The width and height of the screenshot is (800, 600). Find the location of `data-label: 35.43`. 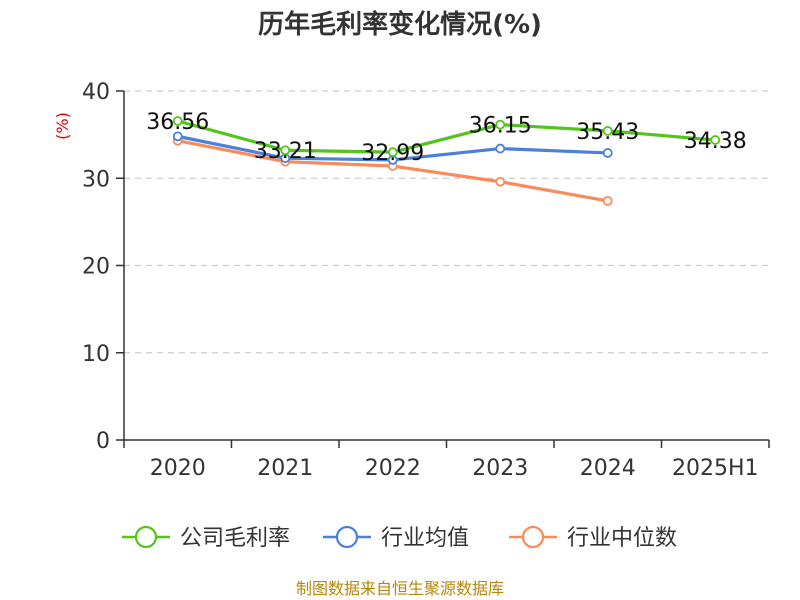

data-label: 35.43 is located at coordinates (607, 132).